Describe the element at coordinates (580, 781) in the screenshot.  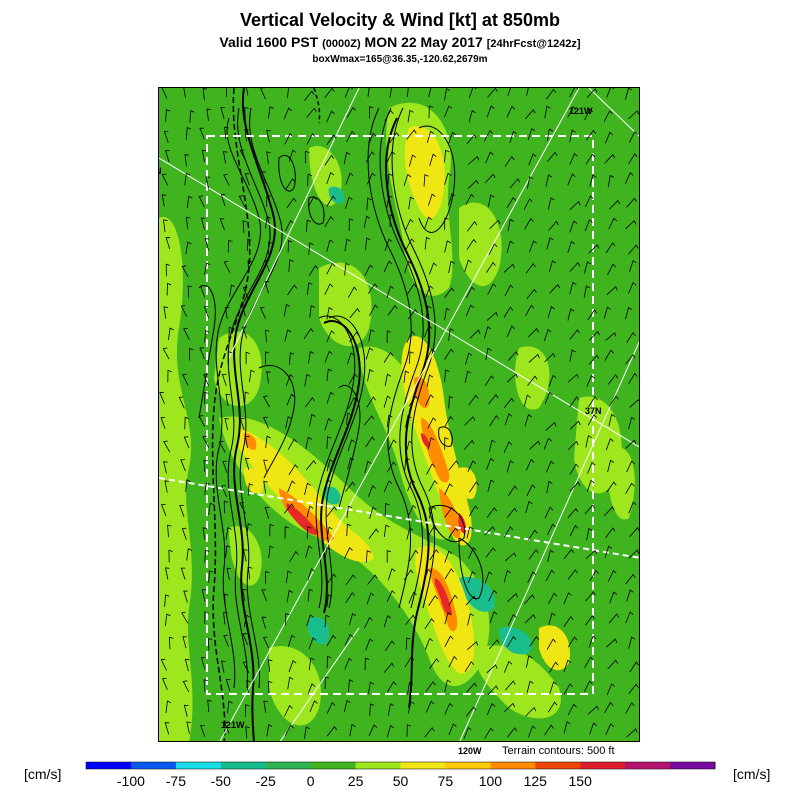
I see `colorbar-tick-label: 150` at that location.